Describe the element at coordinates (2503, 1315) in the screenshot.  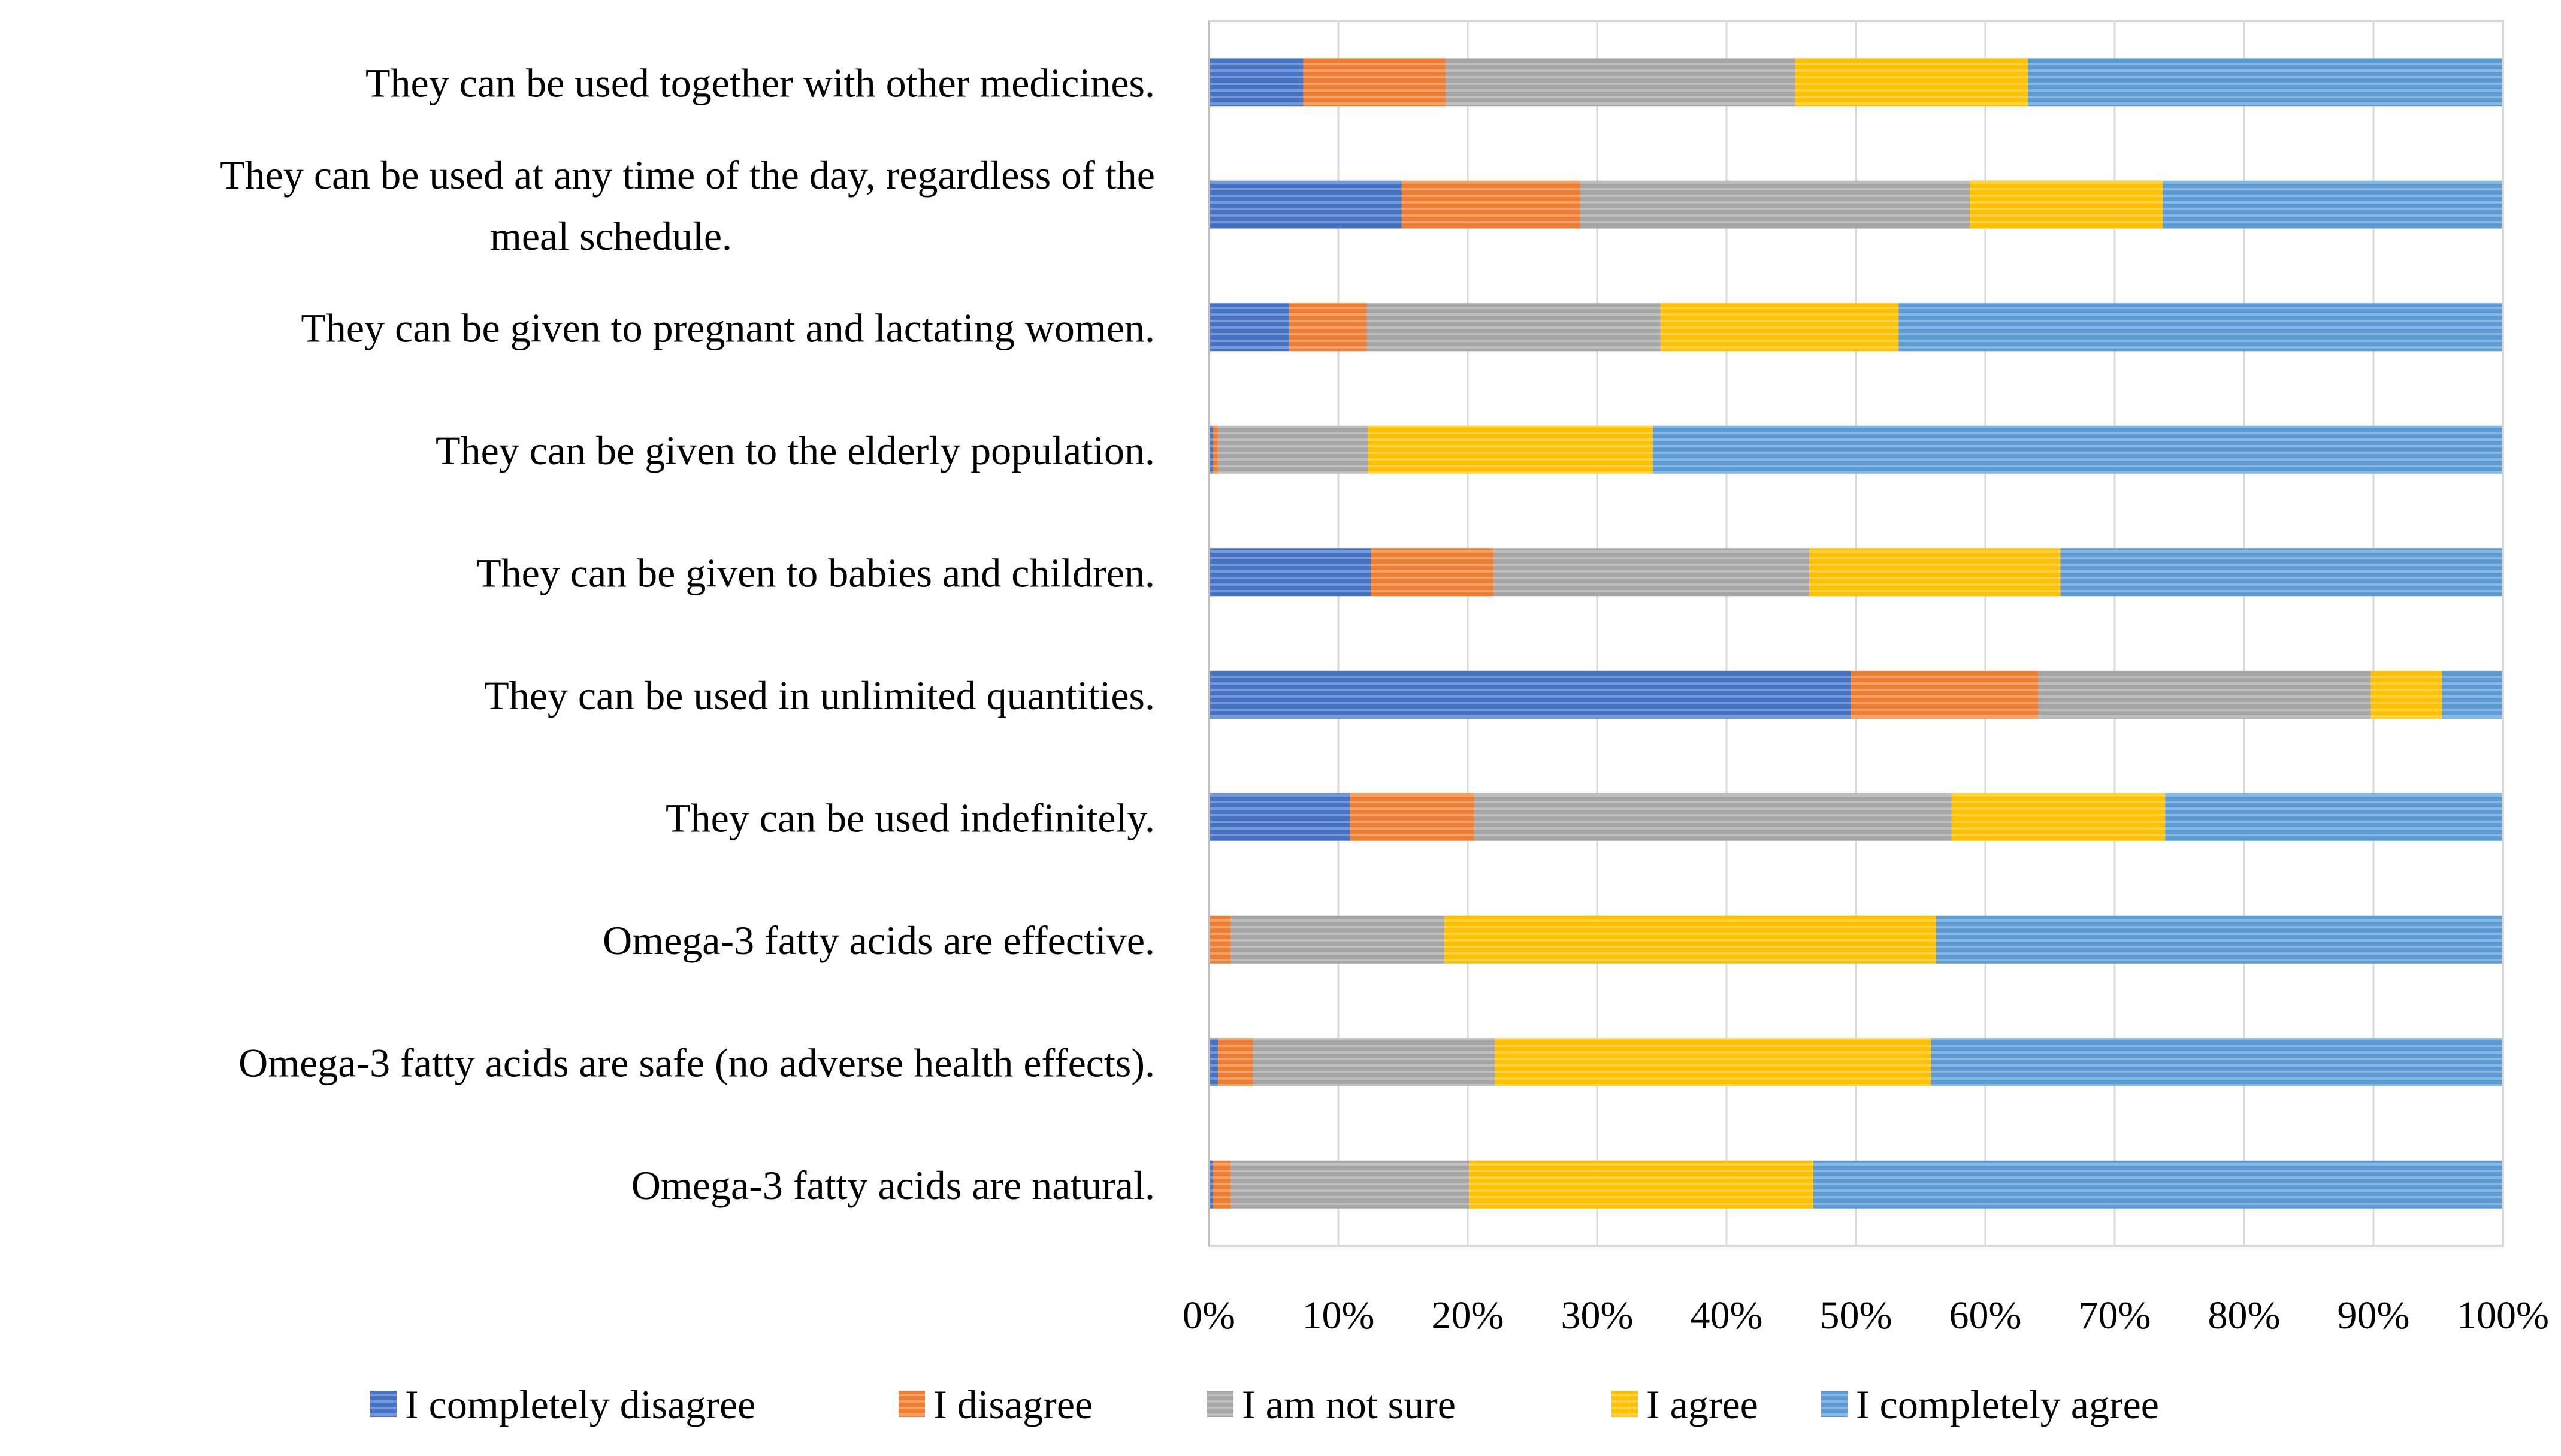
I see `x-tick-label: 100%` at that location.